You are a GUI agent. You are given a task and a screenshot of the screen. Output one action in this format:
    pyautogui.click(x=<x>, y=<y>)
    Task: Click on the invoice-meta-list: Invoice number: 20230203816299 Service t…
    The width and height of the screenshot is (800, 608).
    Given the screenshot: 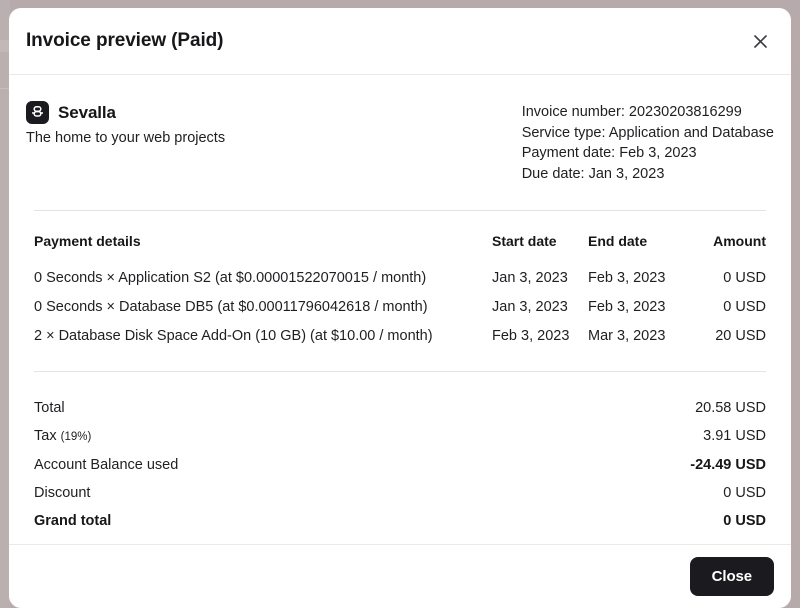 What is the action you would take?
    pyautogui.click(x=648, y=142)
    